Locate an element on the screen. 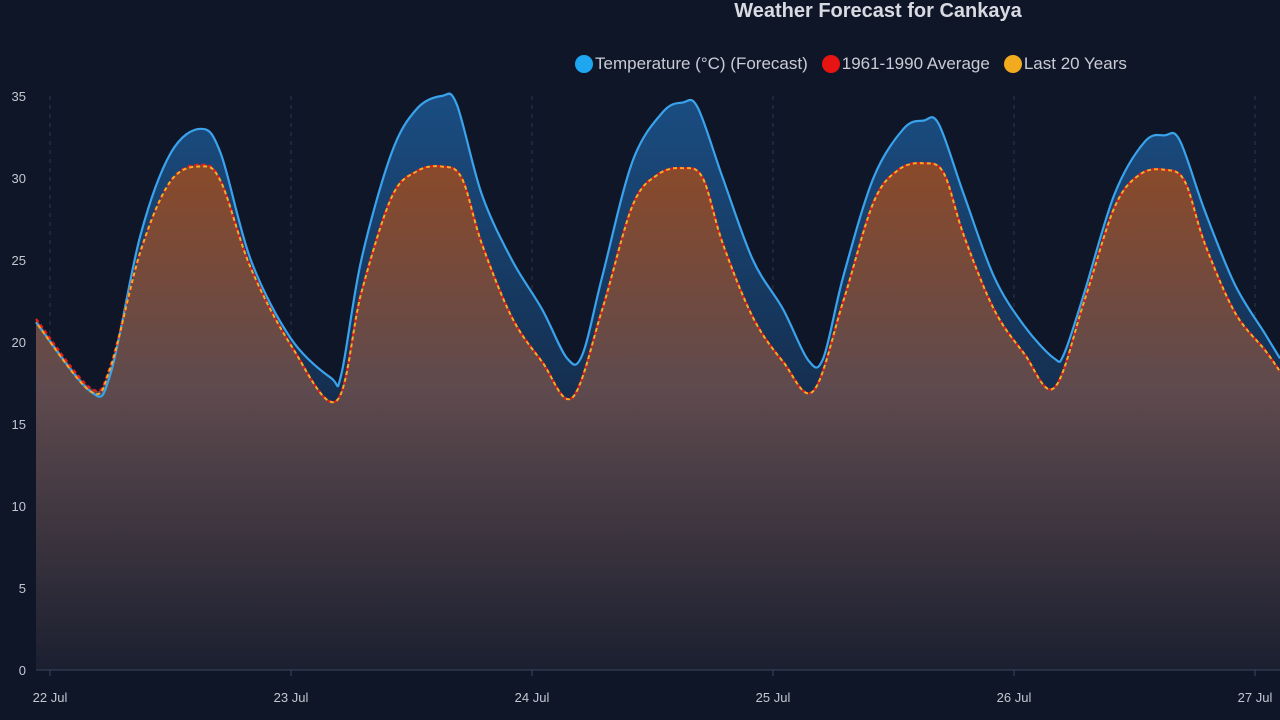 The height and width of the screenshot is (720, 1280). legend-marker-last20 is located at coordinates (1012, 64).